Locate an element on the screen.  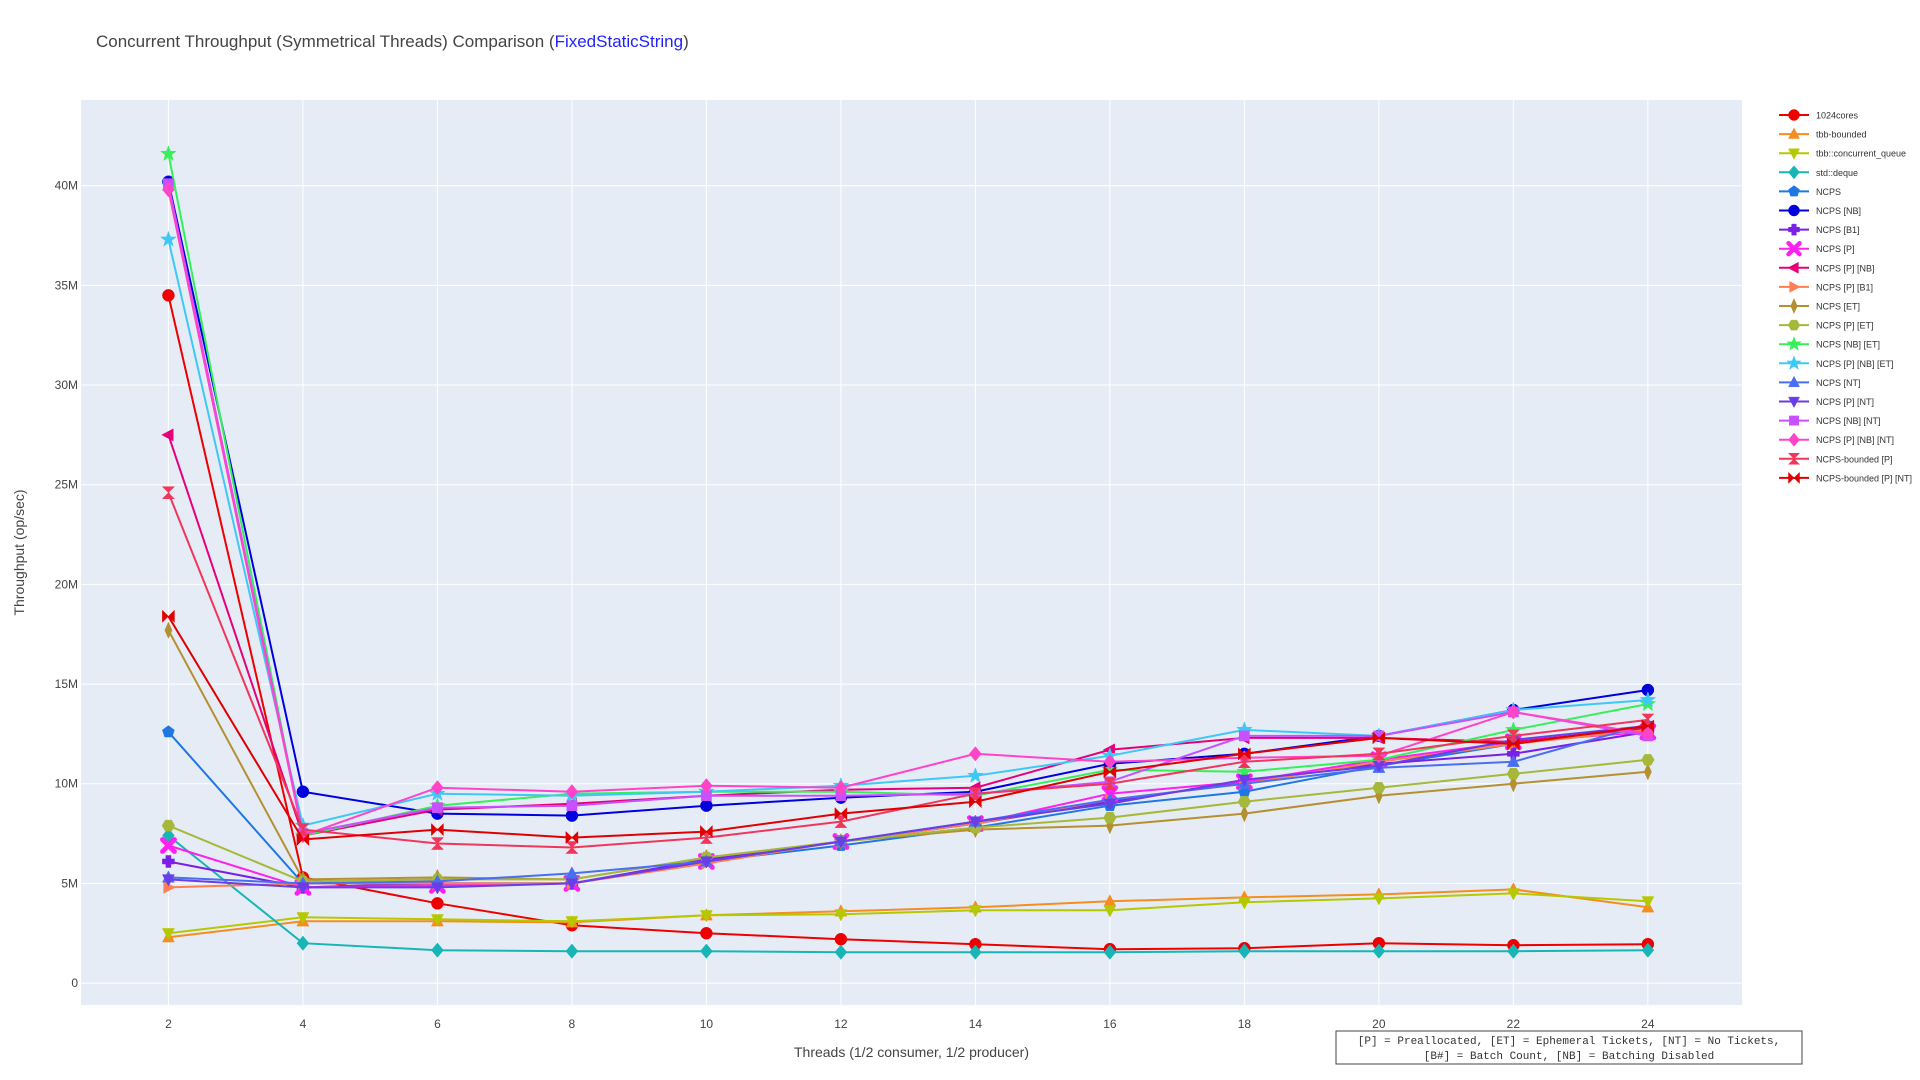
y-tick-label: 15M is located at coordinates (66, 684).